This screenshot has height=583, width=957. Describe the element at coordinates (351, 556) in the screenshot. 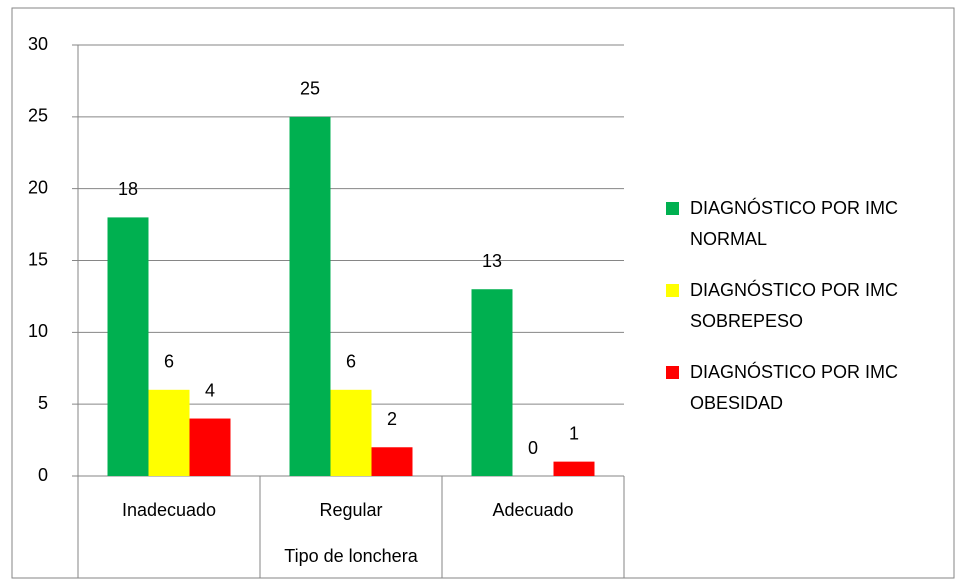

I see `x-axis-title: Tipo de lonchera` at that location.